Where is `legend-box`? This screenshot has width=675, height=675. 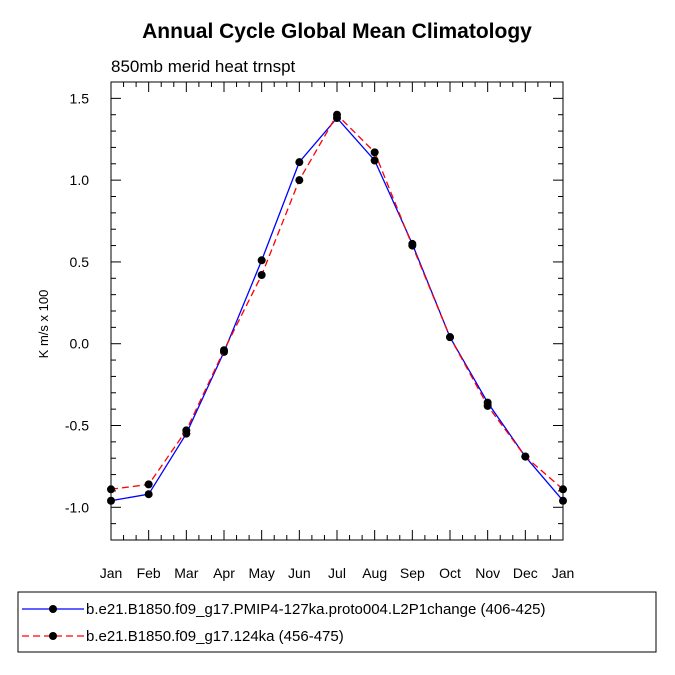
legend-box is located at coordinates (337, 622).